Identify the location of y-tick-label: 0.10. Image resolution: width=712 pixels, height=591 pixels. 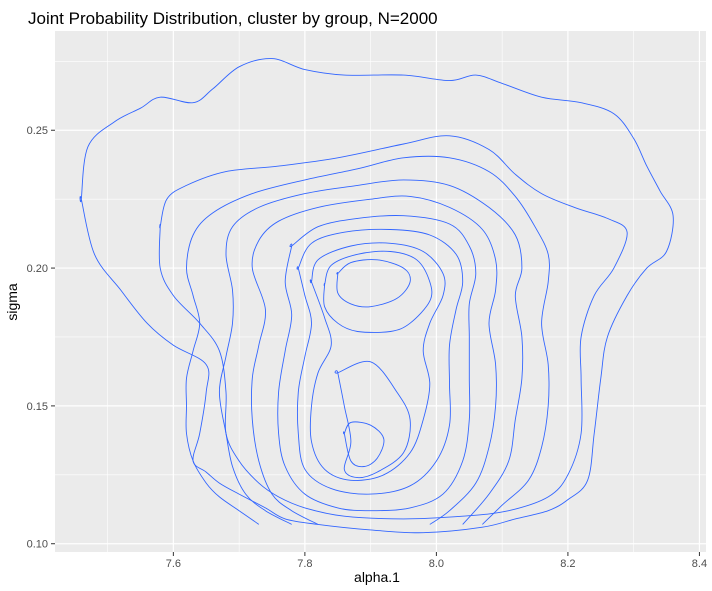
(37, 545).